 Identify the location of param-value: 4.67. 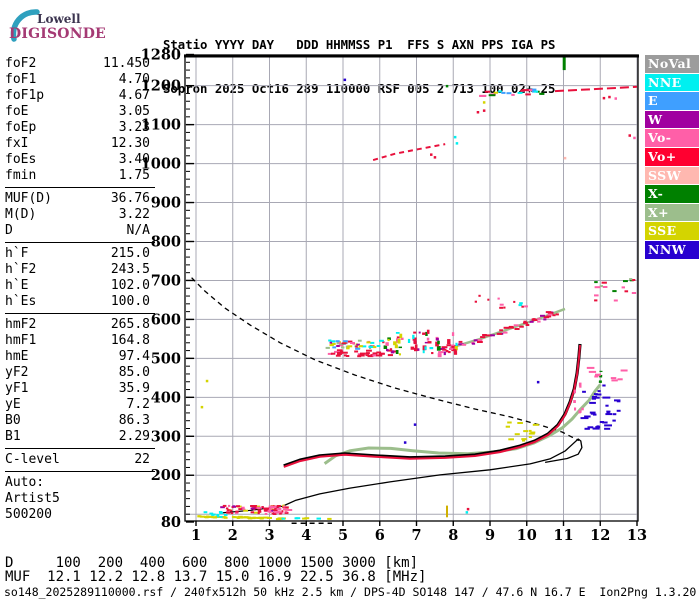
(134, 95).